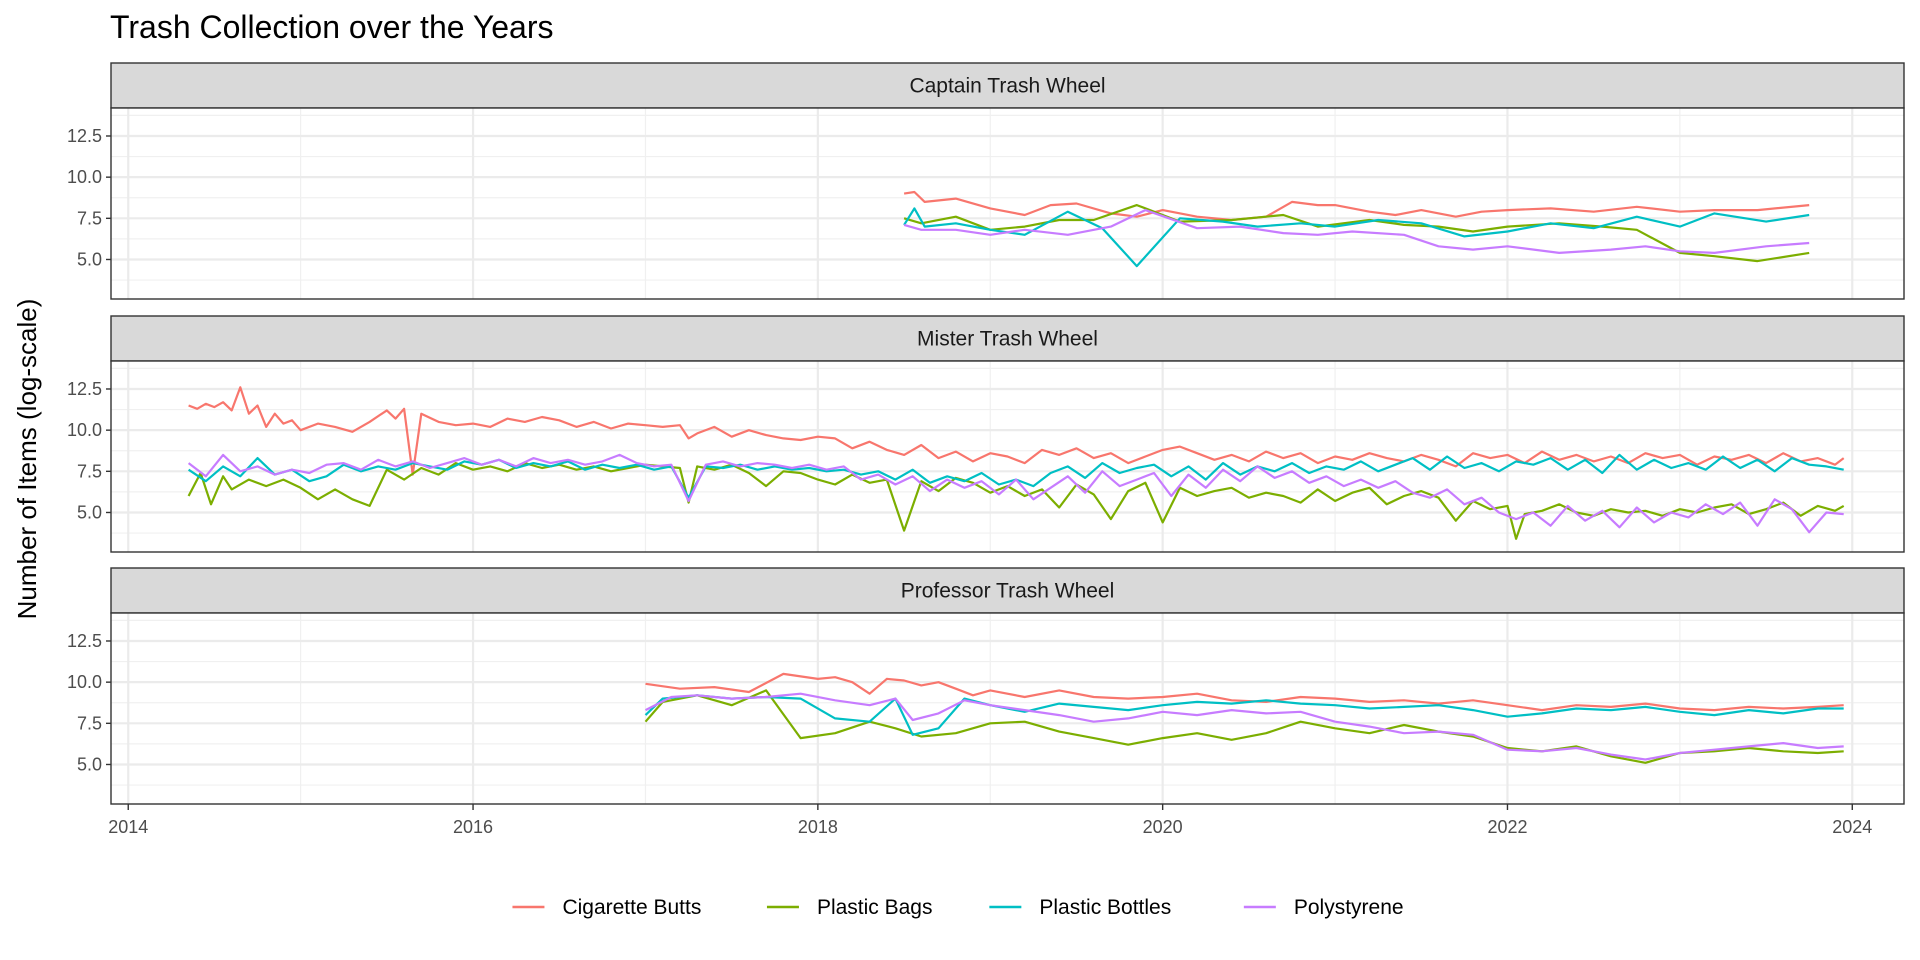  Describe the element at coordinates (1163, 827) in the screenshot. I see `x-tick-label: 2020` at that location.